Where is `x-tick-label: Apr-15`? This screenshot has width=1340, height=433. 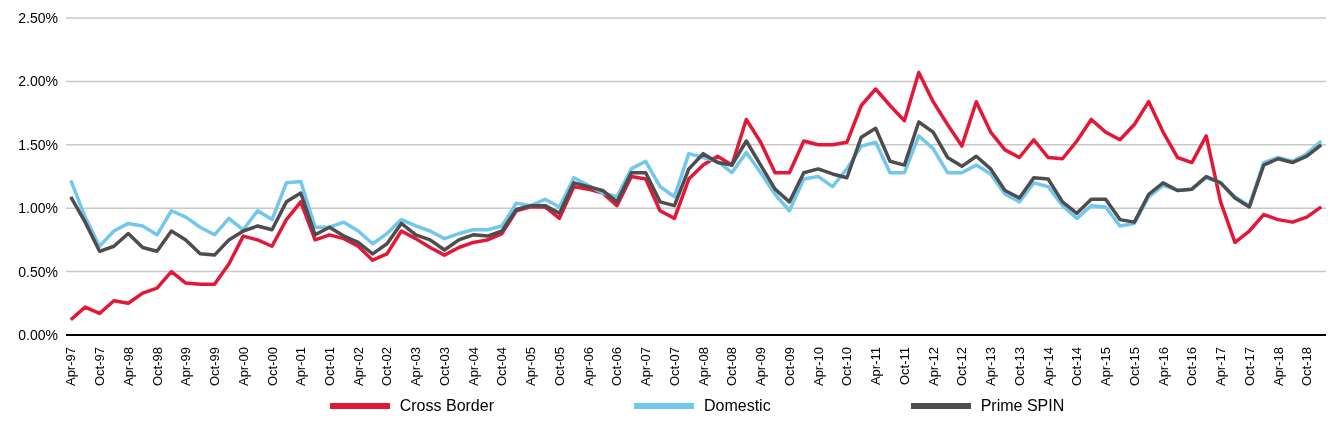
x-tick-label: Apr-15 is located at coordinates (1106, 367).